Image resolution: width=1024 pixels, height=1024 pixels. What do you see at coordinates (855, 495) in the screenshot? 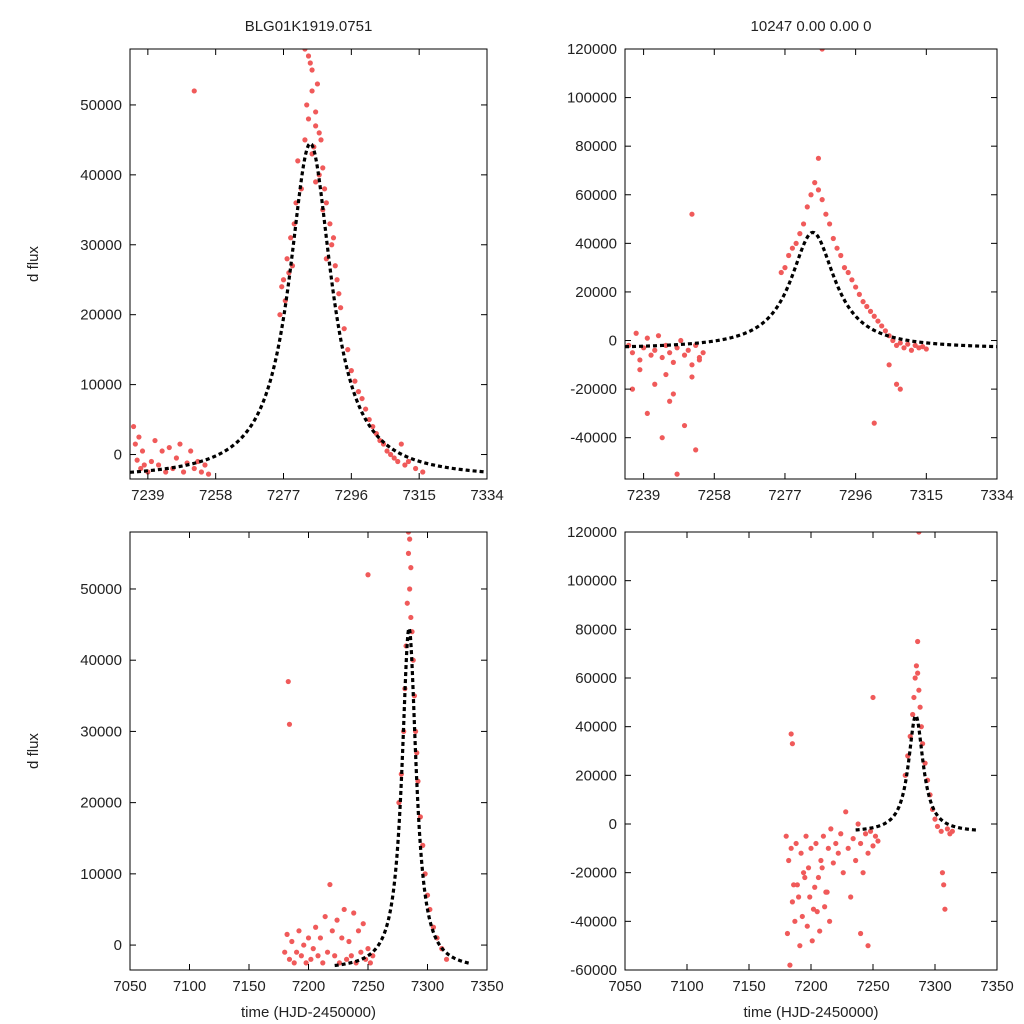
I see `x-tick-label: 7296` at bounding box center [855, 495].